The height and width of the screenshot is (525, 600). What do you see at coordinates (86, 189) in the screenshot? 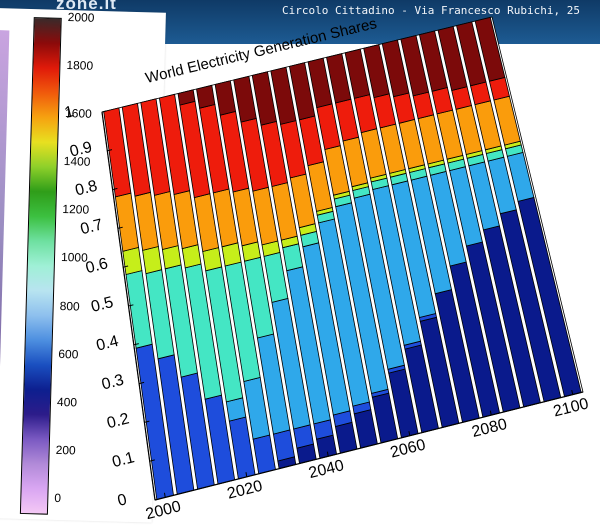
I see `y-tick-label: 0.8` at bounding box center [86, 189].